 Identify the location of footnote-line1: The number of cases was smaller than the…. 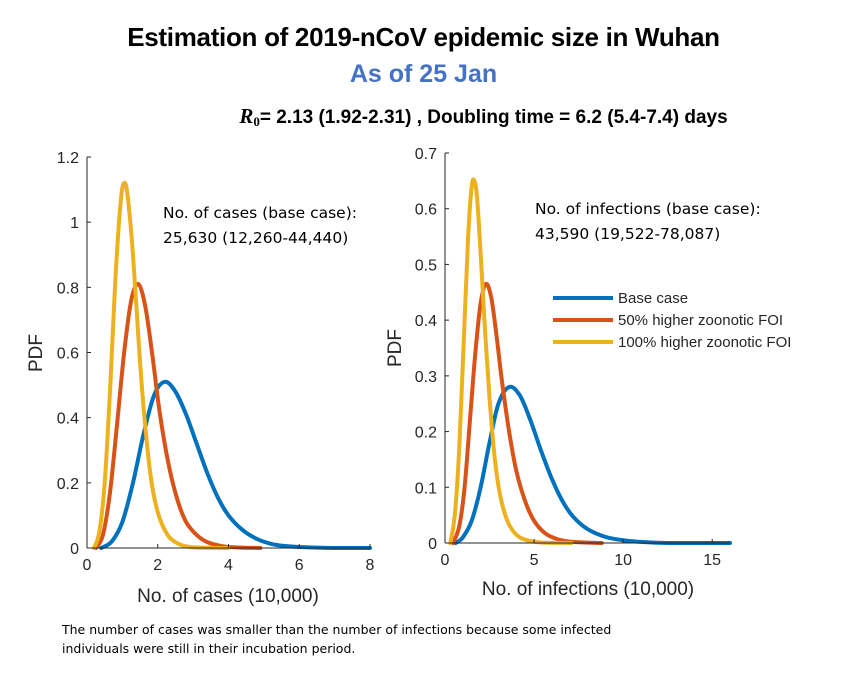
(337, 629).